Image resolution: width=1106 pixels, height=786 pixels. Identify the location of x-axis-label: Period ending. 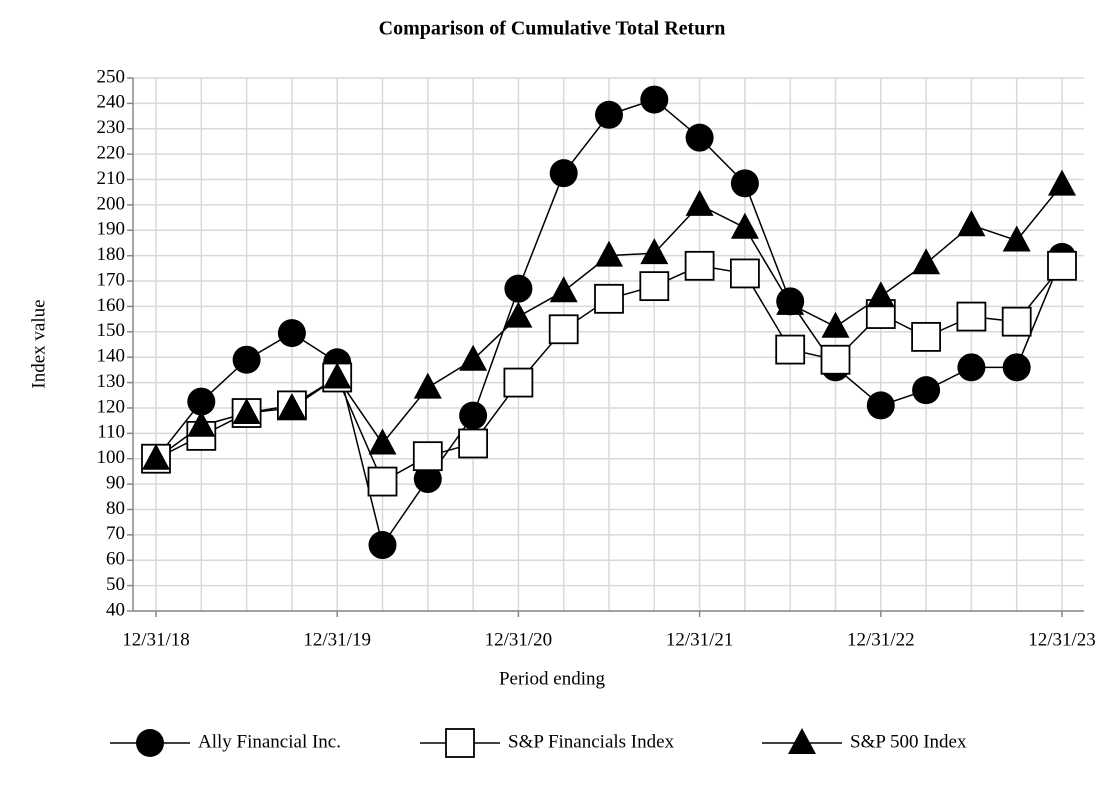
(552, 678).